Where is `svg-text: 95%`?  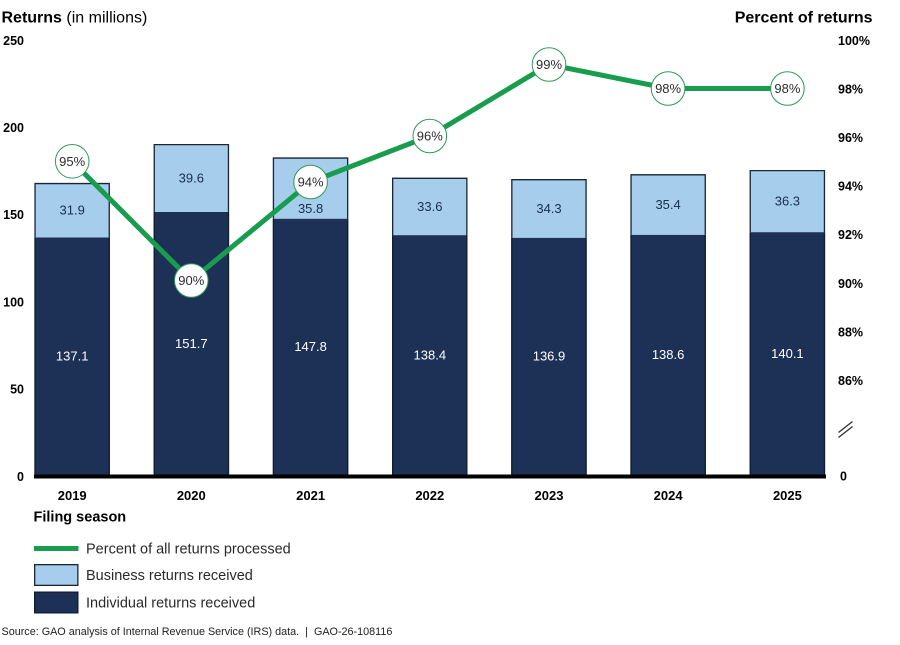 svg-text: 95% is located at coordinates (72, 161).